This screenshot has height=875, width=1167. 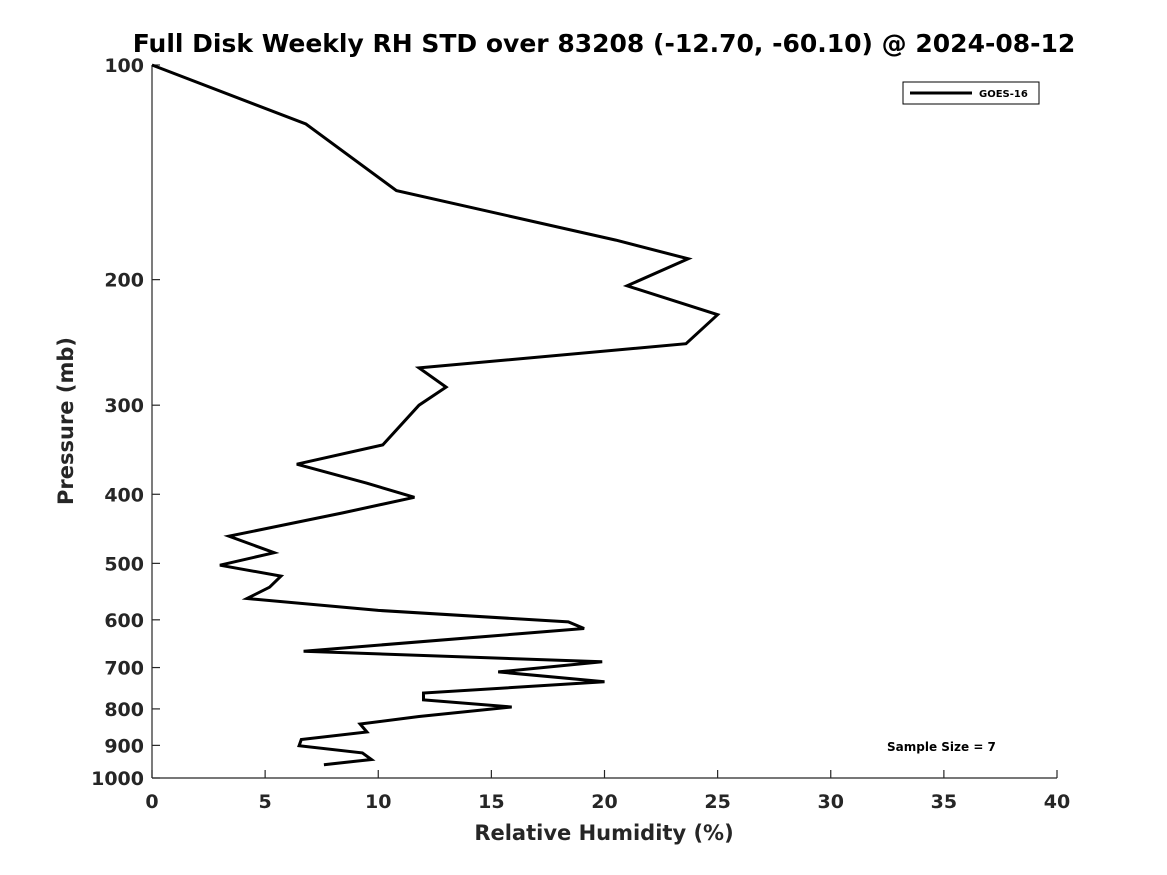 What do you see at coordinates (717, 802) in the screenshot?
I see `x-tick-label: 25` at bounding box center [717, 802].